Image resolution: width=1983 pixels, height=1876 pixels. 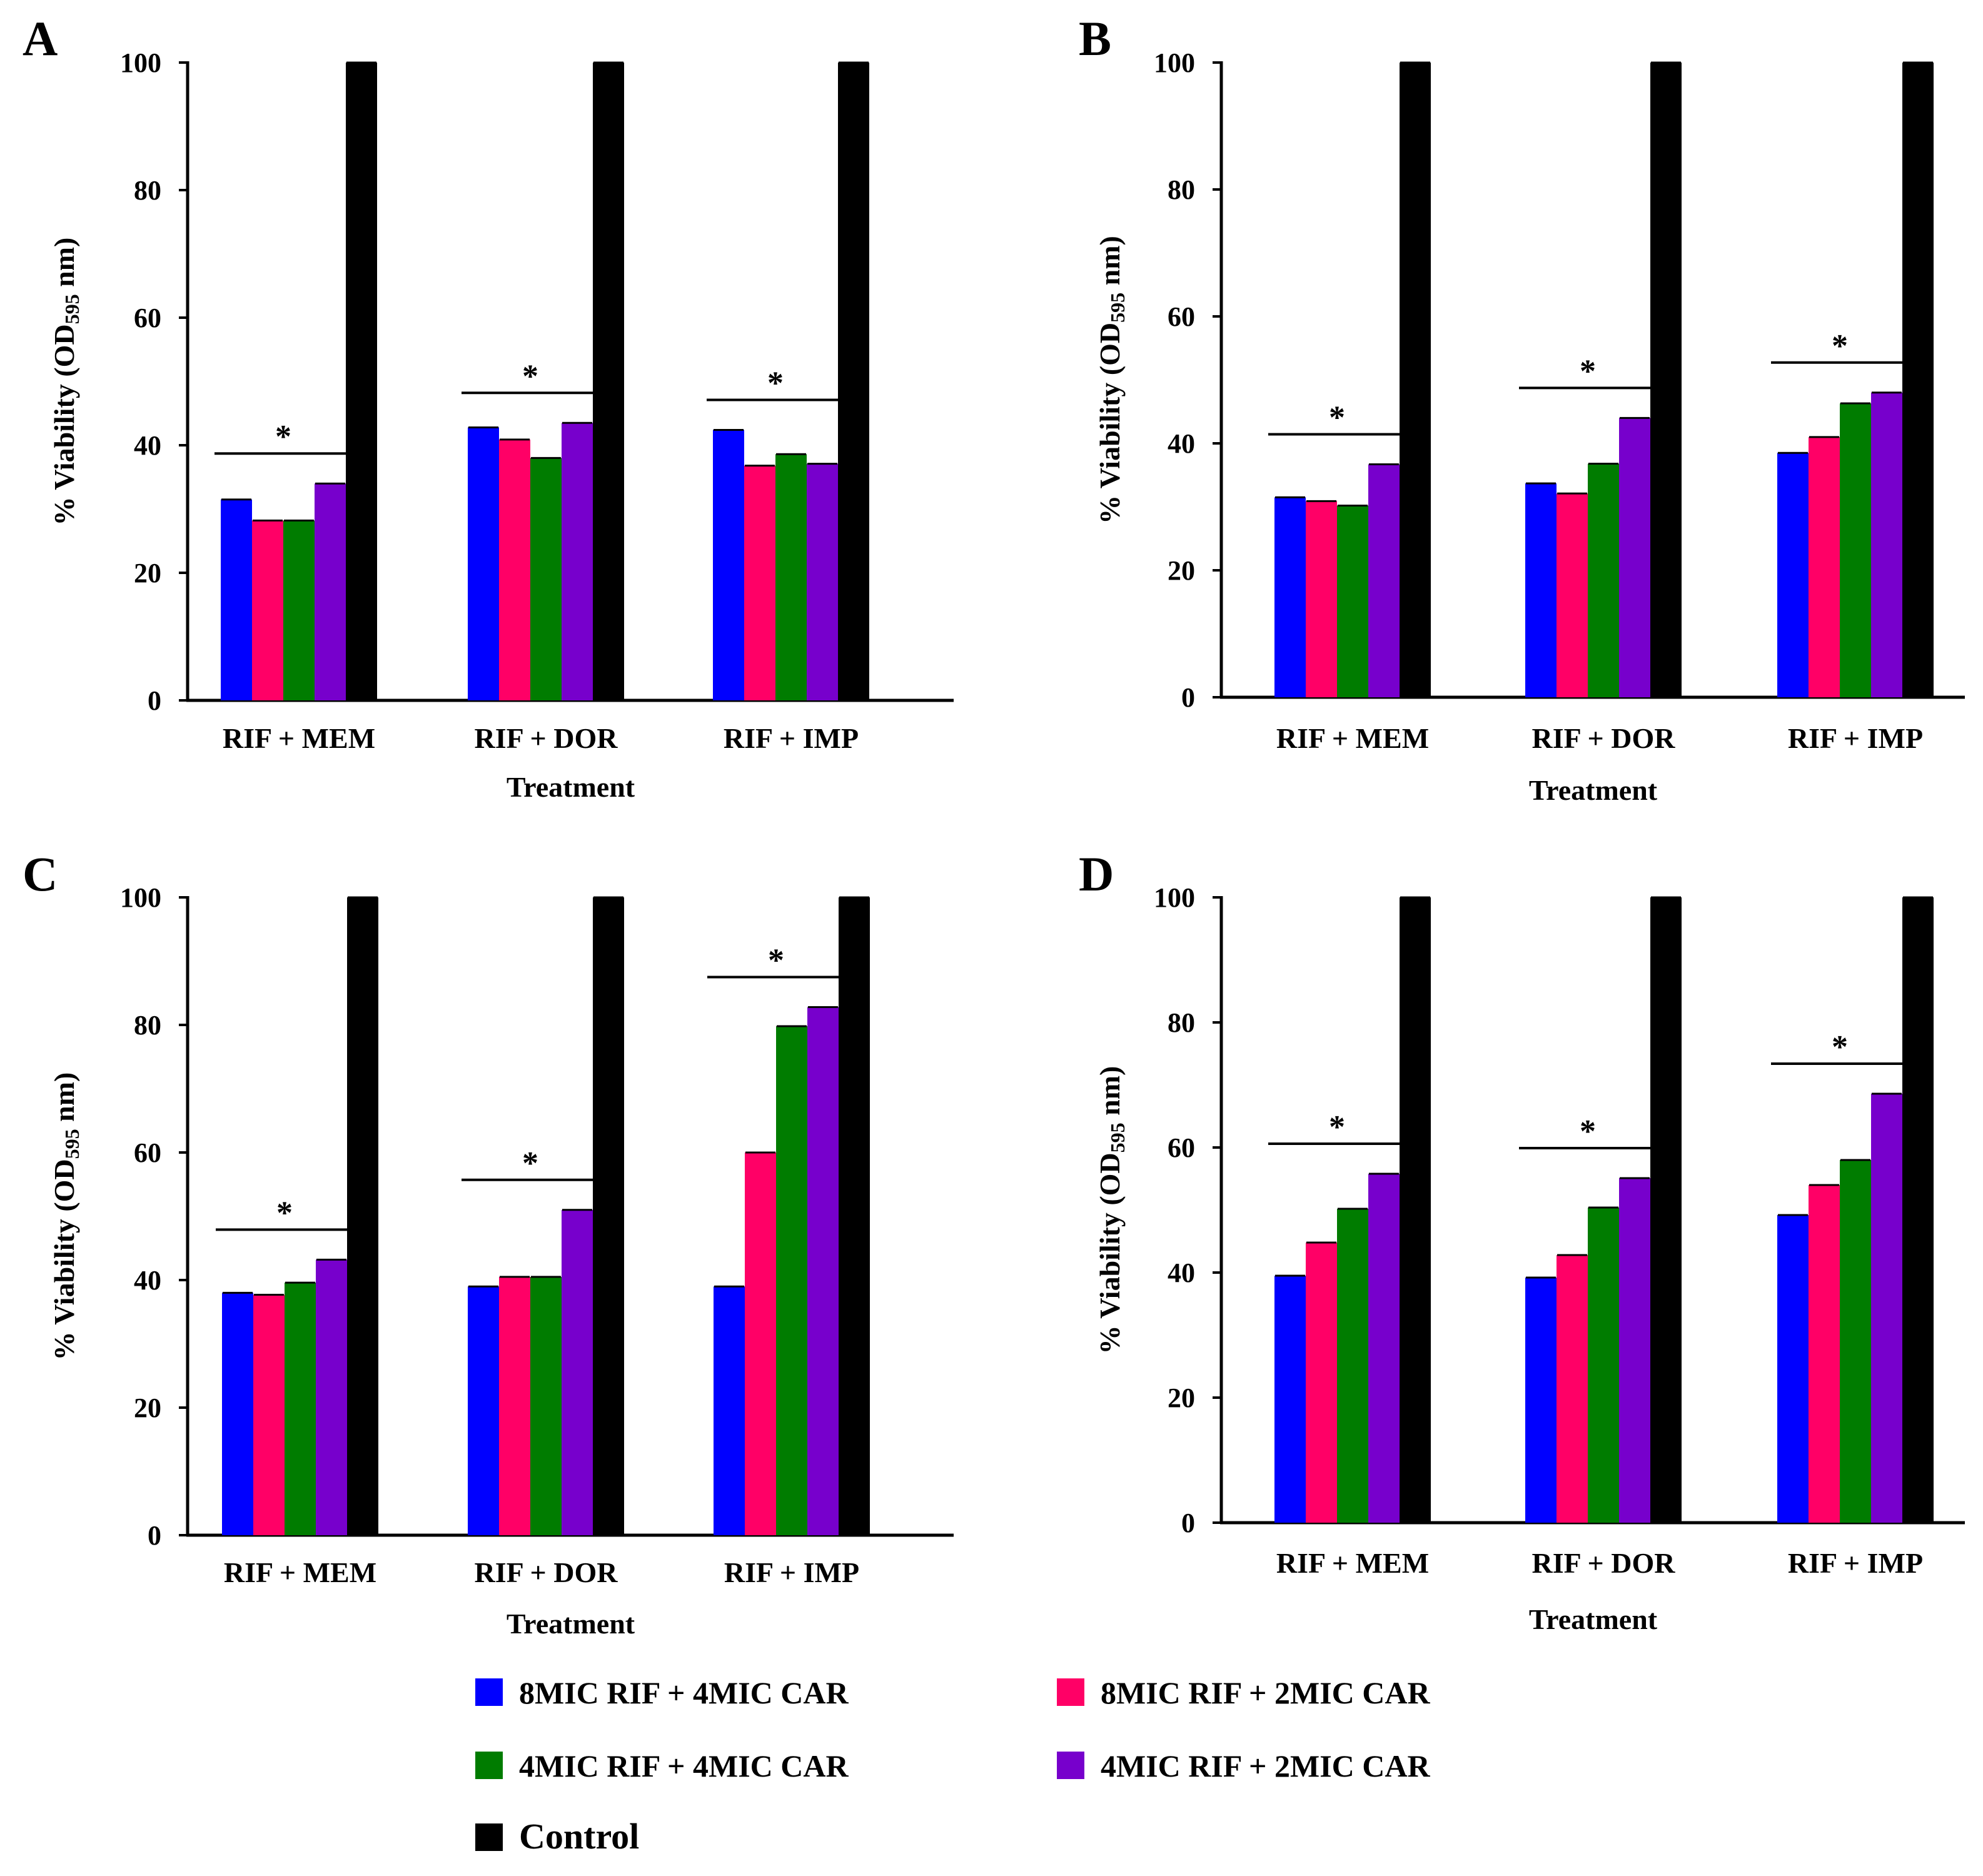 I want to click on panel-letter: C, so click(x=40, y=874).